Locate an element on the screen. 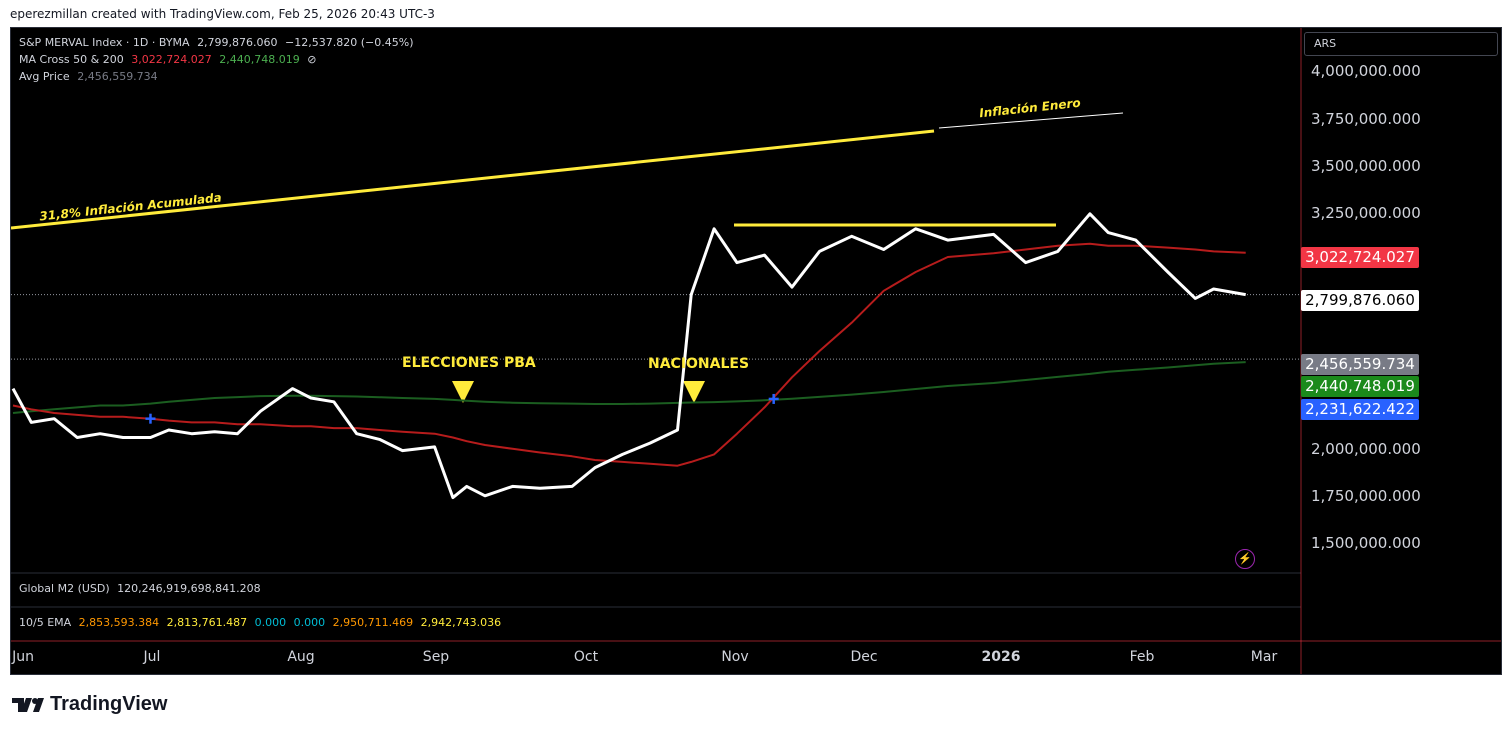 The height and width of the screenshot is (736, 1512). ema-value: 2,813,761.487 is located at coordinates (207, 622).